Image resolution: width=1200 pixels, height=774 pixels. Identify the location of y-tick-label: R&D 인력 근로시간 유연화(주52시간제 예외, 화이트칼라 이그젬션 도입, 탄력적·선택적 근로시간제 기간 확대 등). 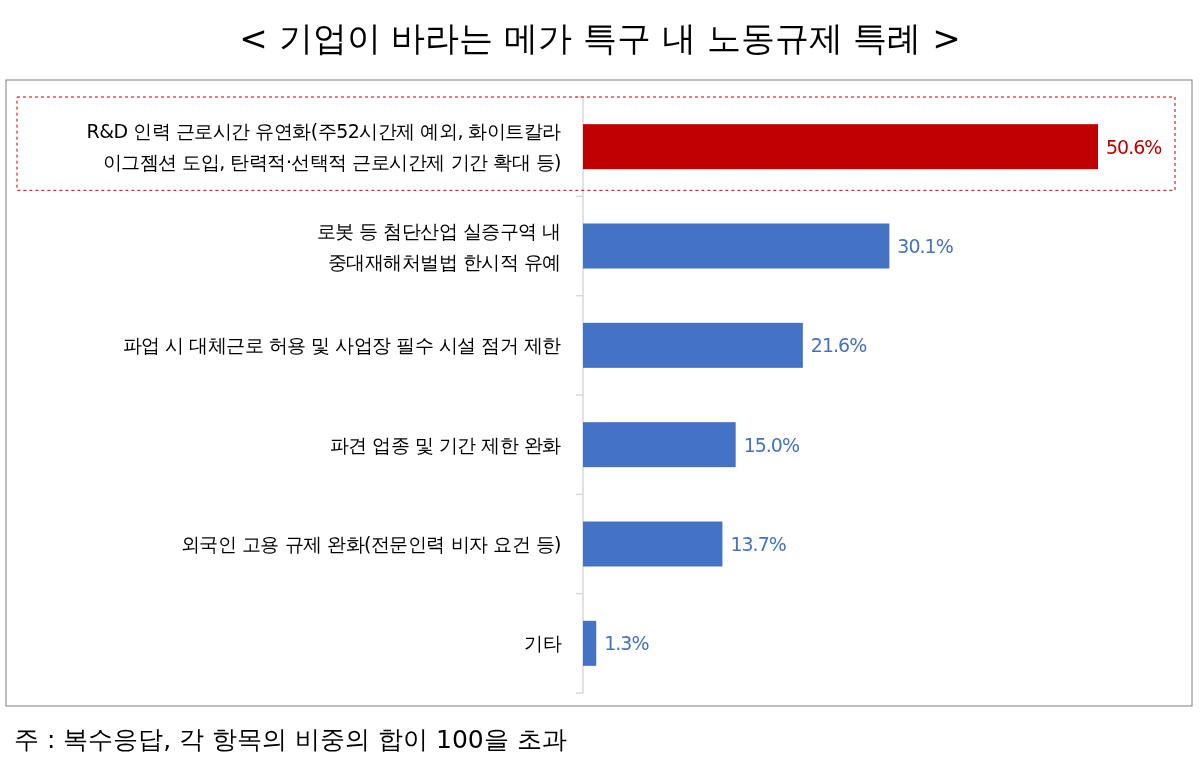
(324, 147).